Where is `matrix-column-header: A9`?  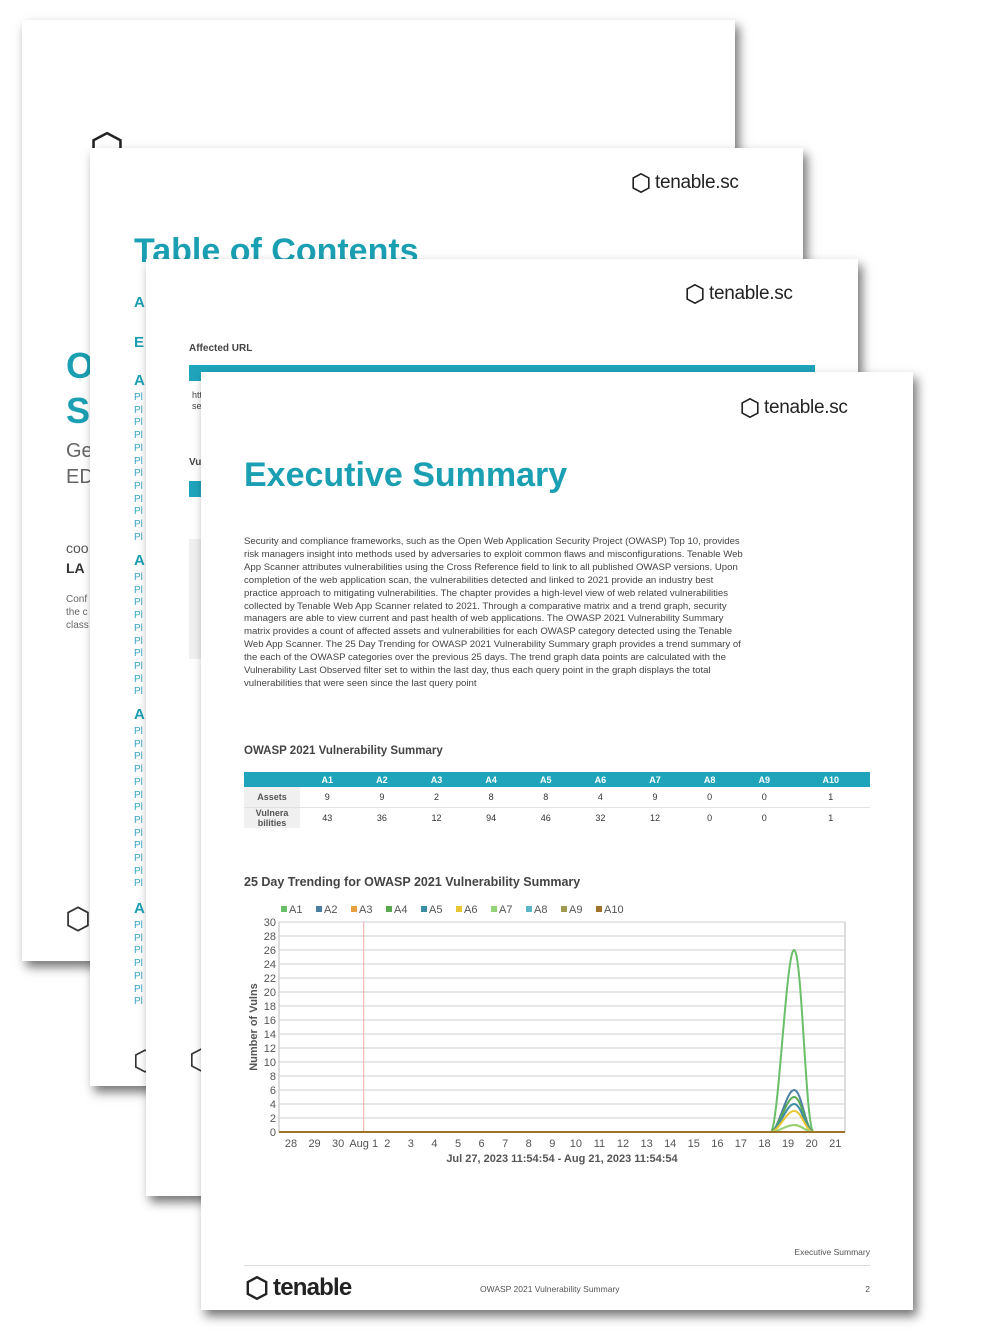
matrix-column-header: A9 is located at coordinates (764, 779).